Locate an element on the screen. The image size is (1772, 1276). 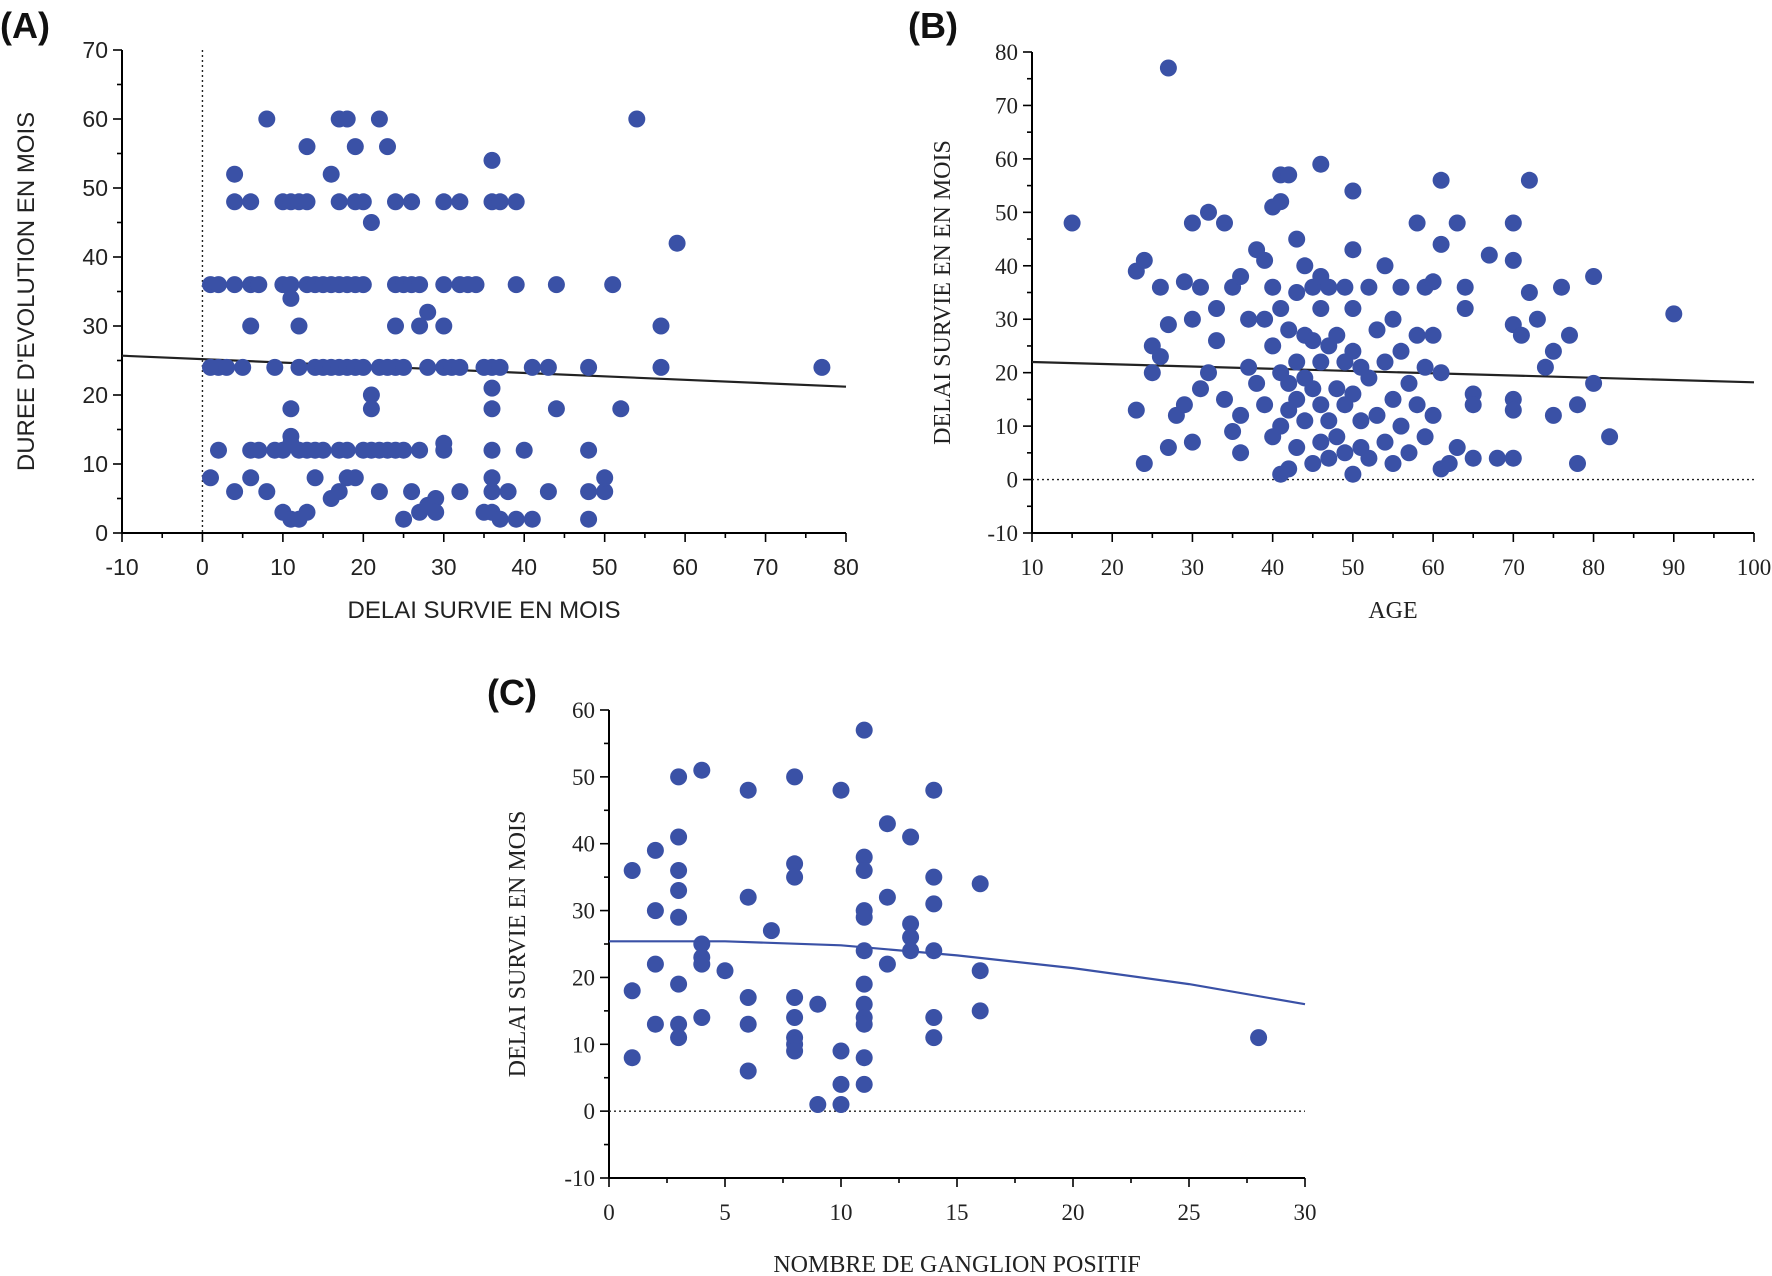
y-tick-label: 0 is located at coordinates (590, 1111).